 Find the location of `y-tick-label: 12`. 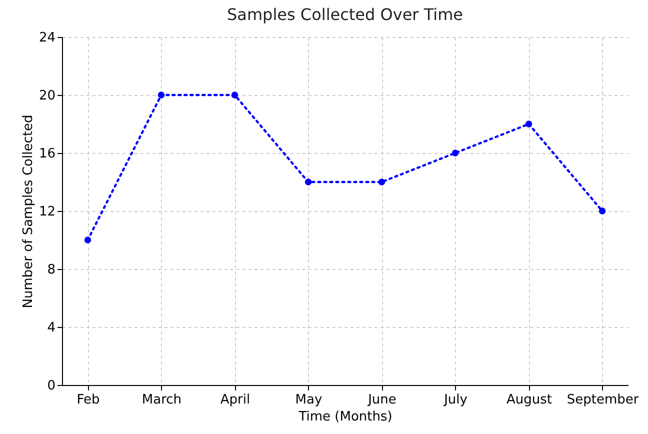

y-tick-label: 12 is located at coordinates (47, 212).